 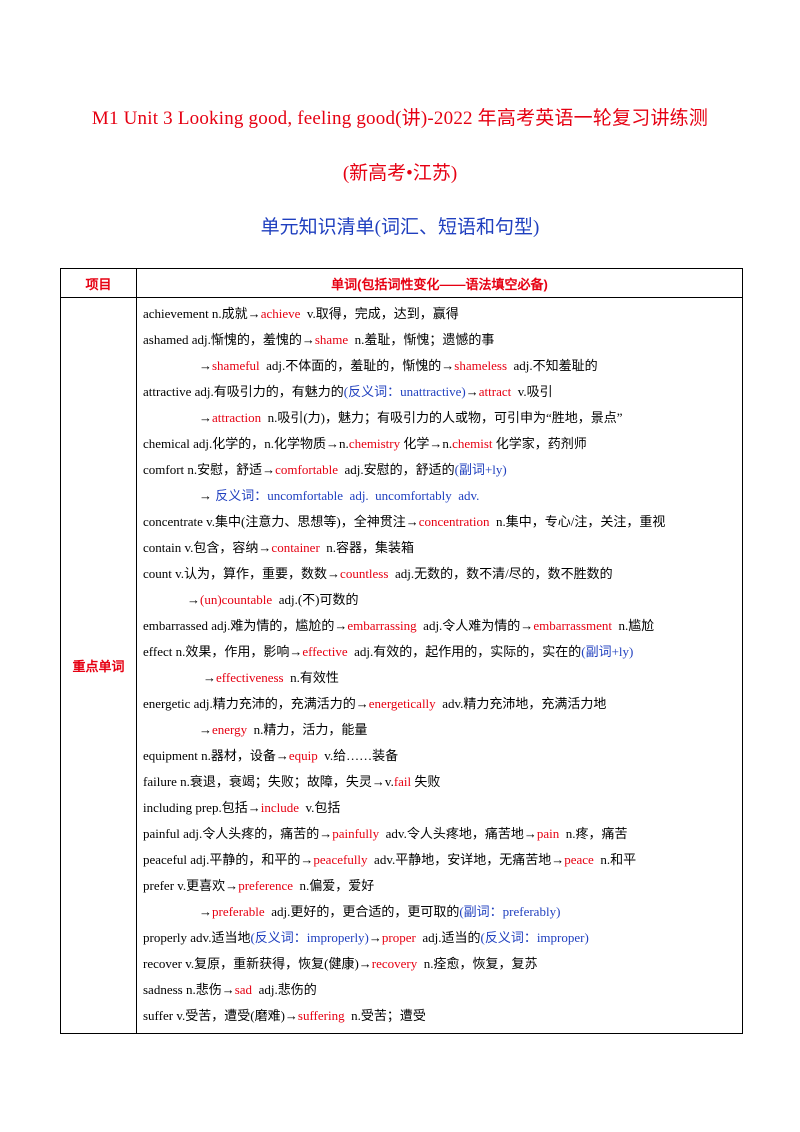 I want to click on entry-text: n.受苦；遭受, so click(x=385, y=1015).